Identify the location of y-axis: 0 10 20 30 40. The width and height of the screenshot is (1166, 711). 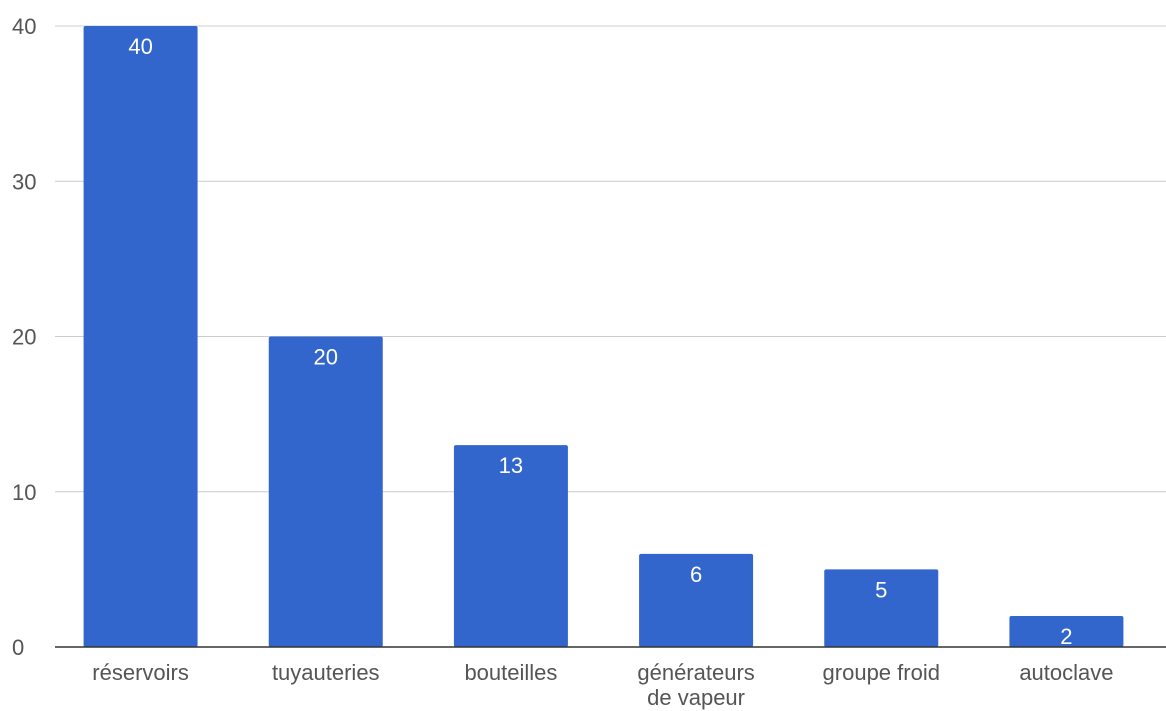
(24, 337).